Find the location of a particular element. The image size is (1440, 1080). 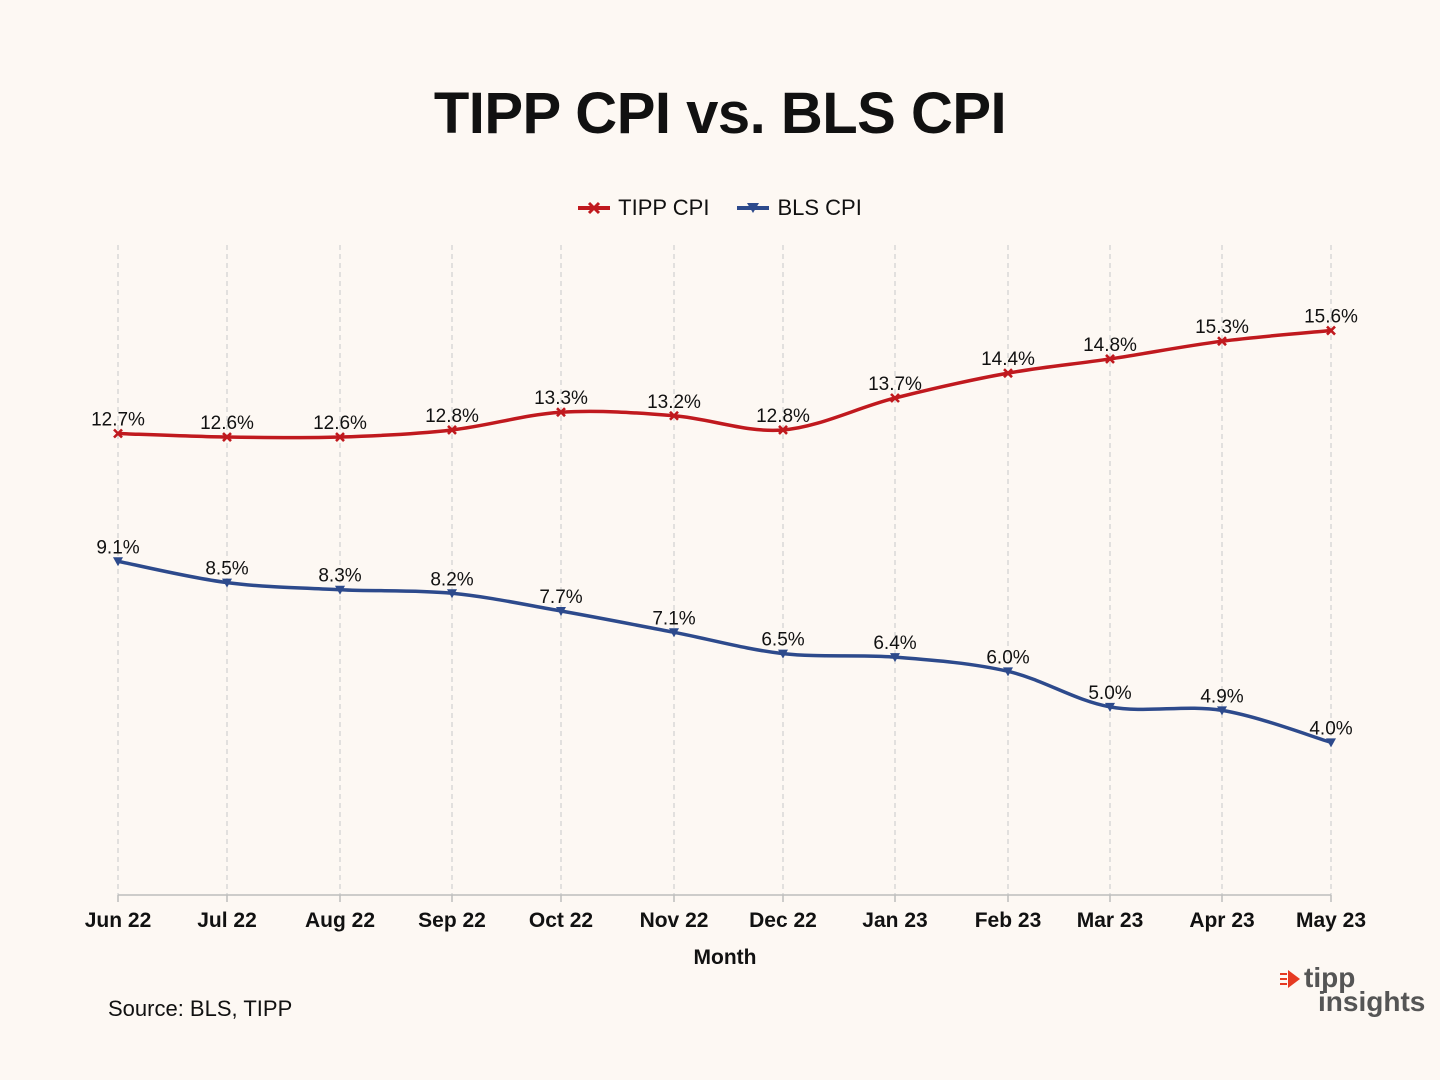

chart-title: TIPP CPI vs. BLS CPI is located at coordinates (720, 113).